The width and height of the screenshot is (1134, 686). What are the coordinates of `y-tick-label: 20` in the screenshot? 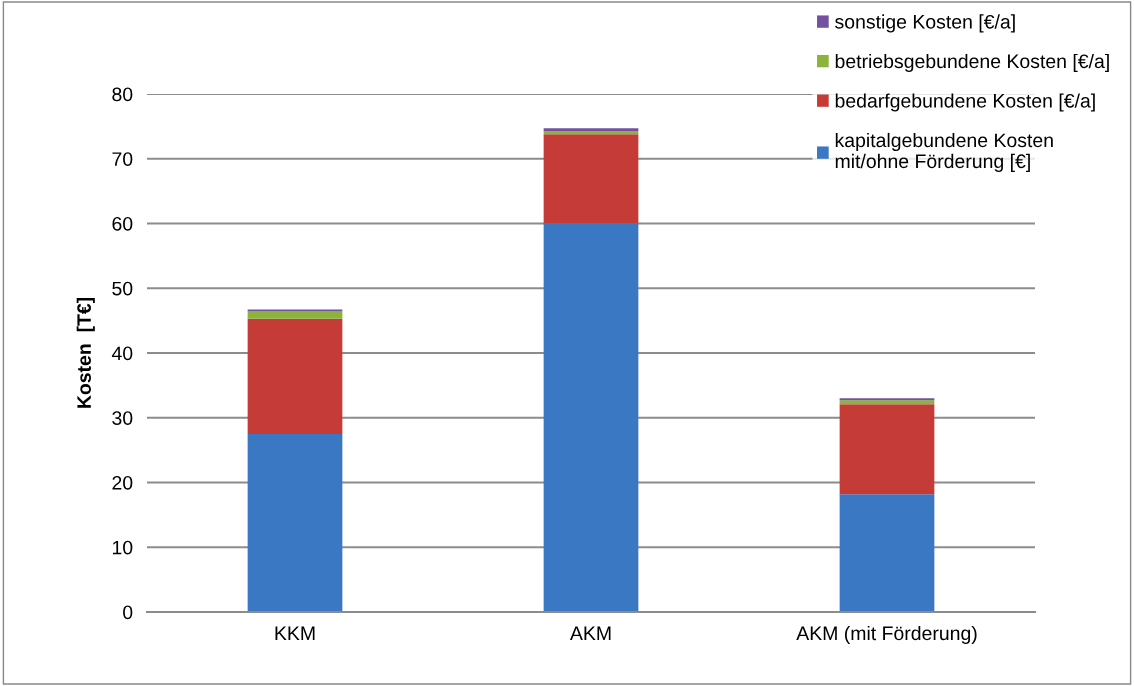 It's located at (122, 482).